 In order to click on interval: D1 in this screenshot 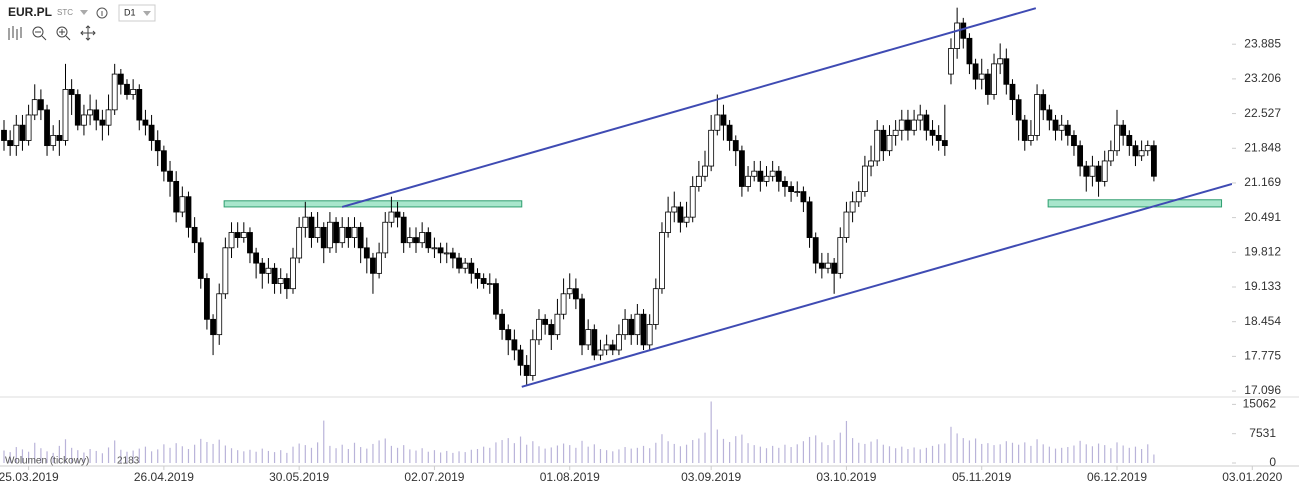, I will do `click(130, 12)`.